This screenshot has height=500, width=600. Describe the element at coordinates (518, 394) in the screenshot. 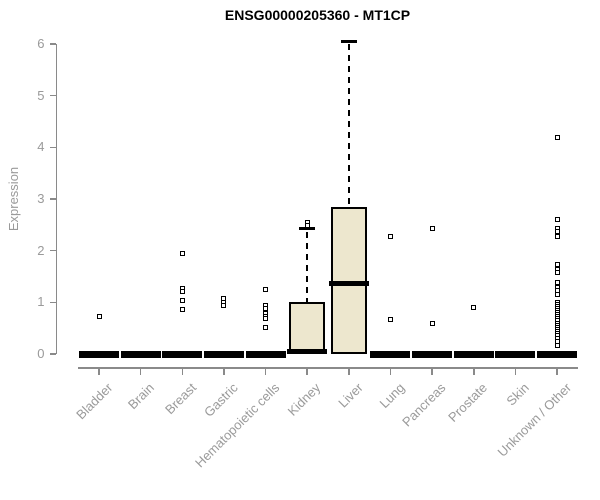

I see `x-tick-label: Skin` at that location.